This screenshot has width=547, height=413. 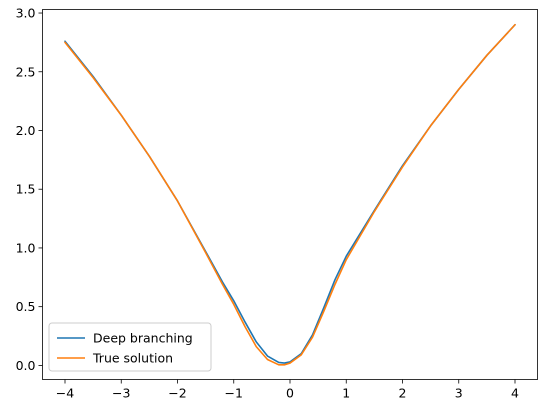 What do you see at coordinates (290, 393) in the screenshot?
I see `x-tick-label: 0` at bounding box center [290, 393].